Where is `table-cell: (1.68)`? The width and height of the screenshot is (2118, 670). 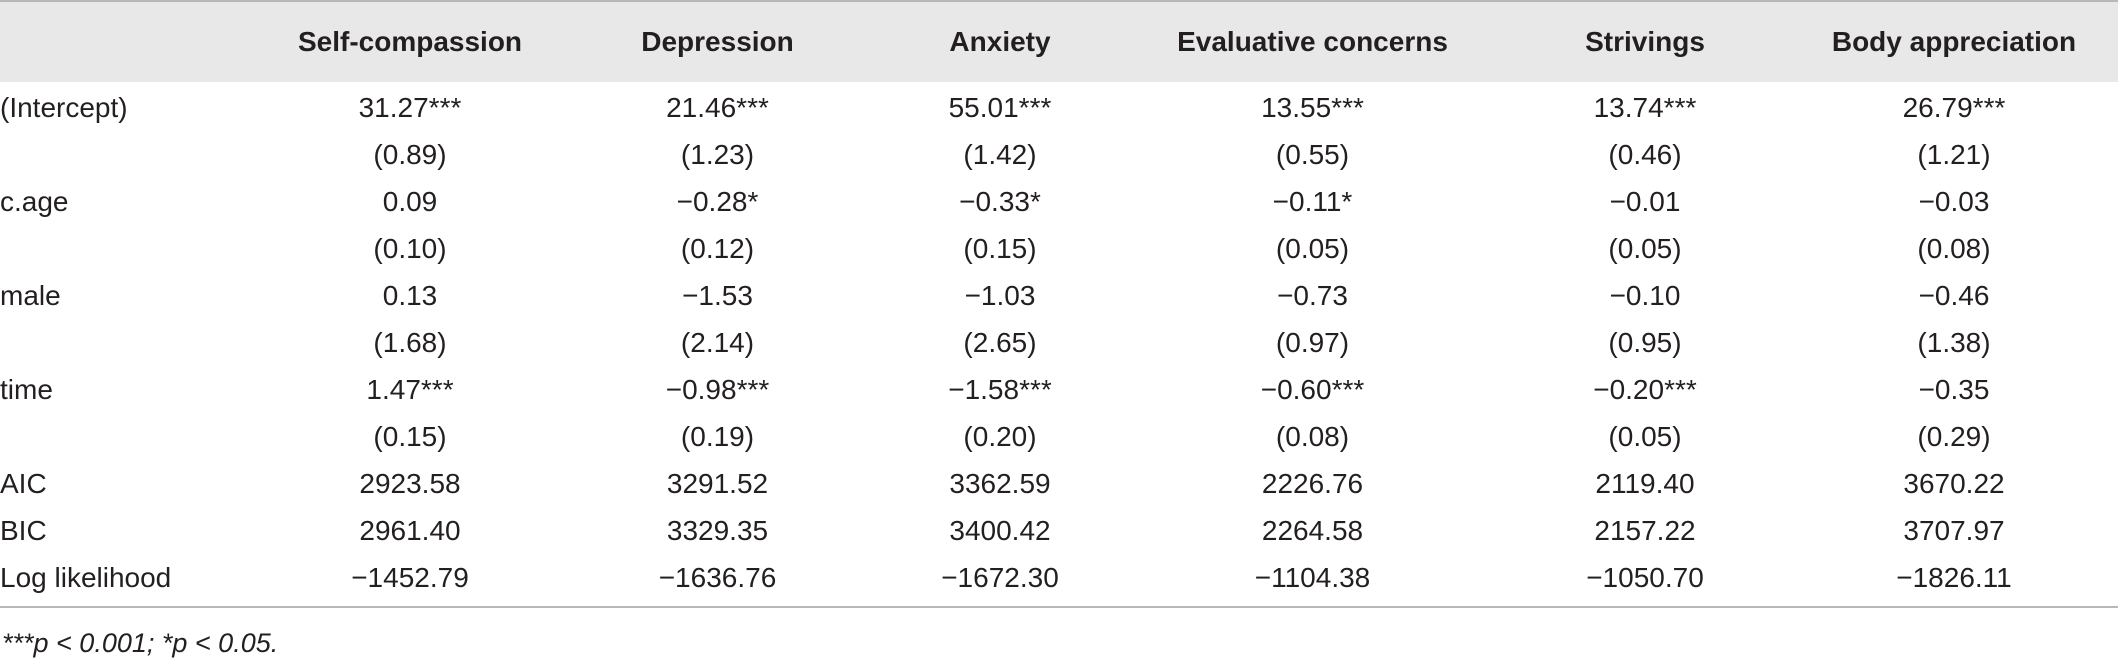
table-cell: (1.68) is located at coordinates (410, 342).